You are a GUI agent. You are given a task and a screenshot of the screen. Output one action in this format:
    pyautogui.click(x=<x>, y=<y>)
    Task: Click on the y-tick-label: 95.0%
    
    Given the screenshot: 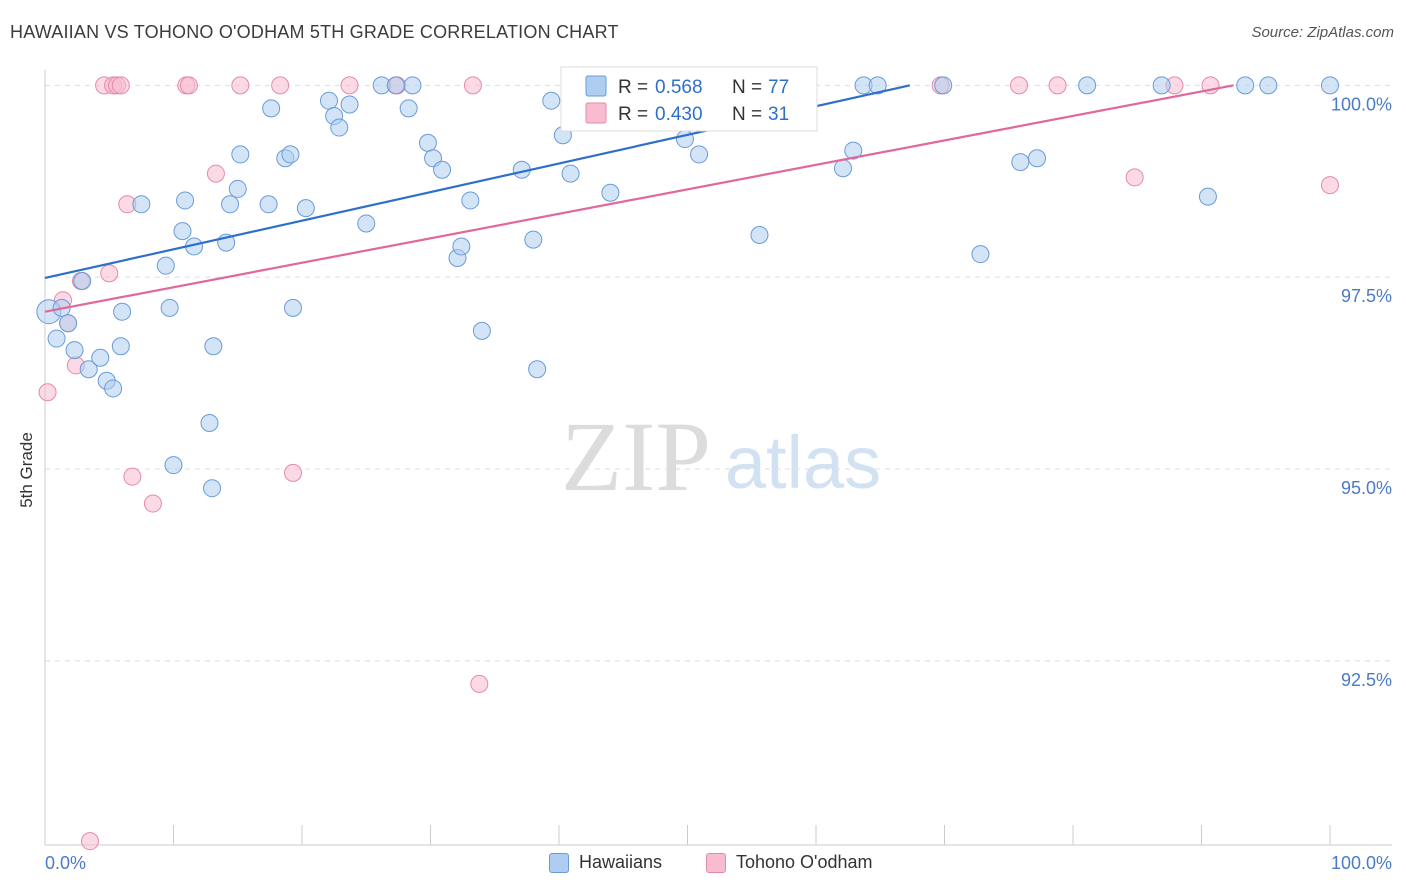 What is the action you would take?
    pyautogui.click(x=1366, y=488)
    